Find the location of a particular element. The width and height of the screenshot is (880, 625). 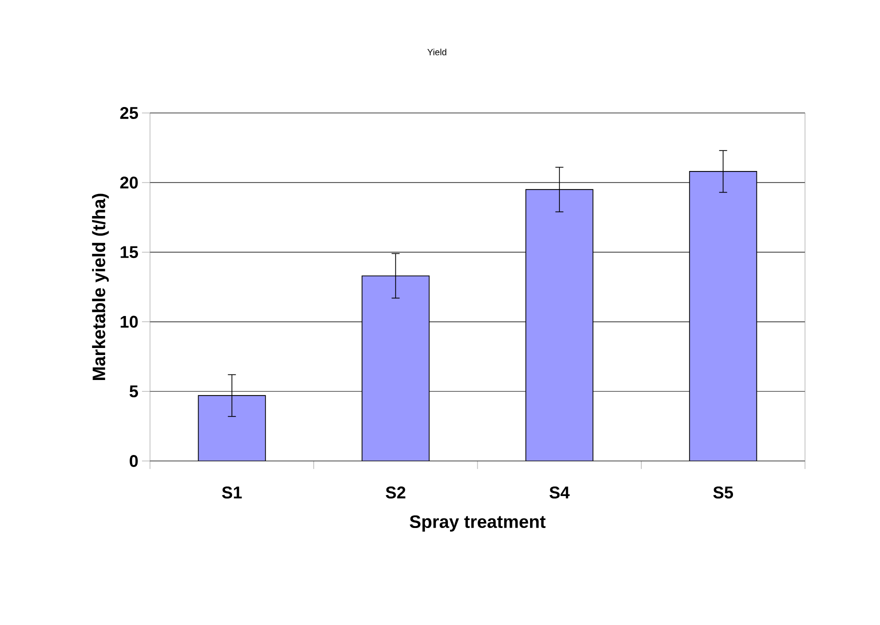

y-tick-label: 0 is located at coordinates (134, 460).